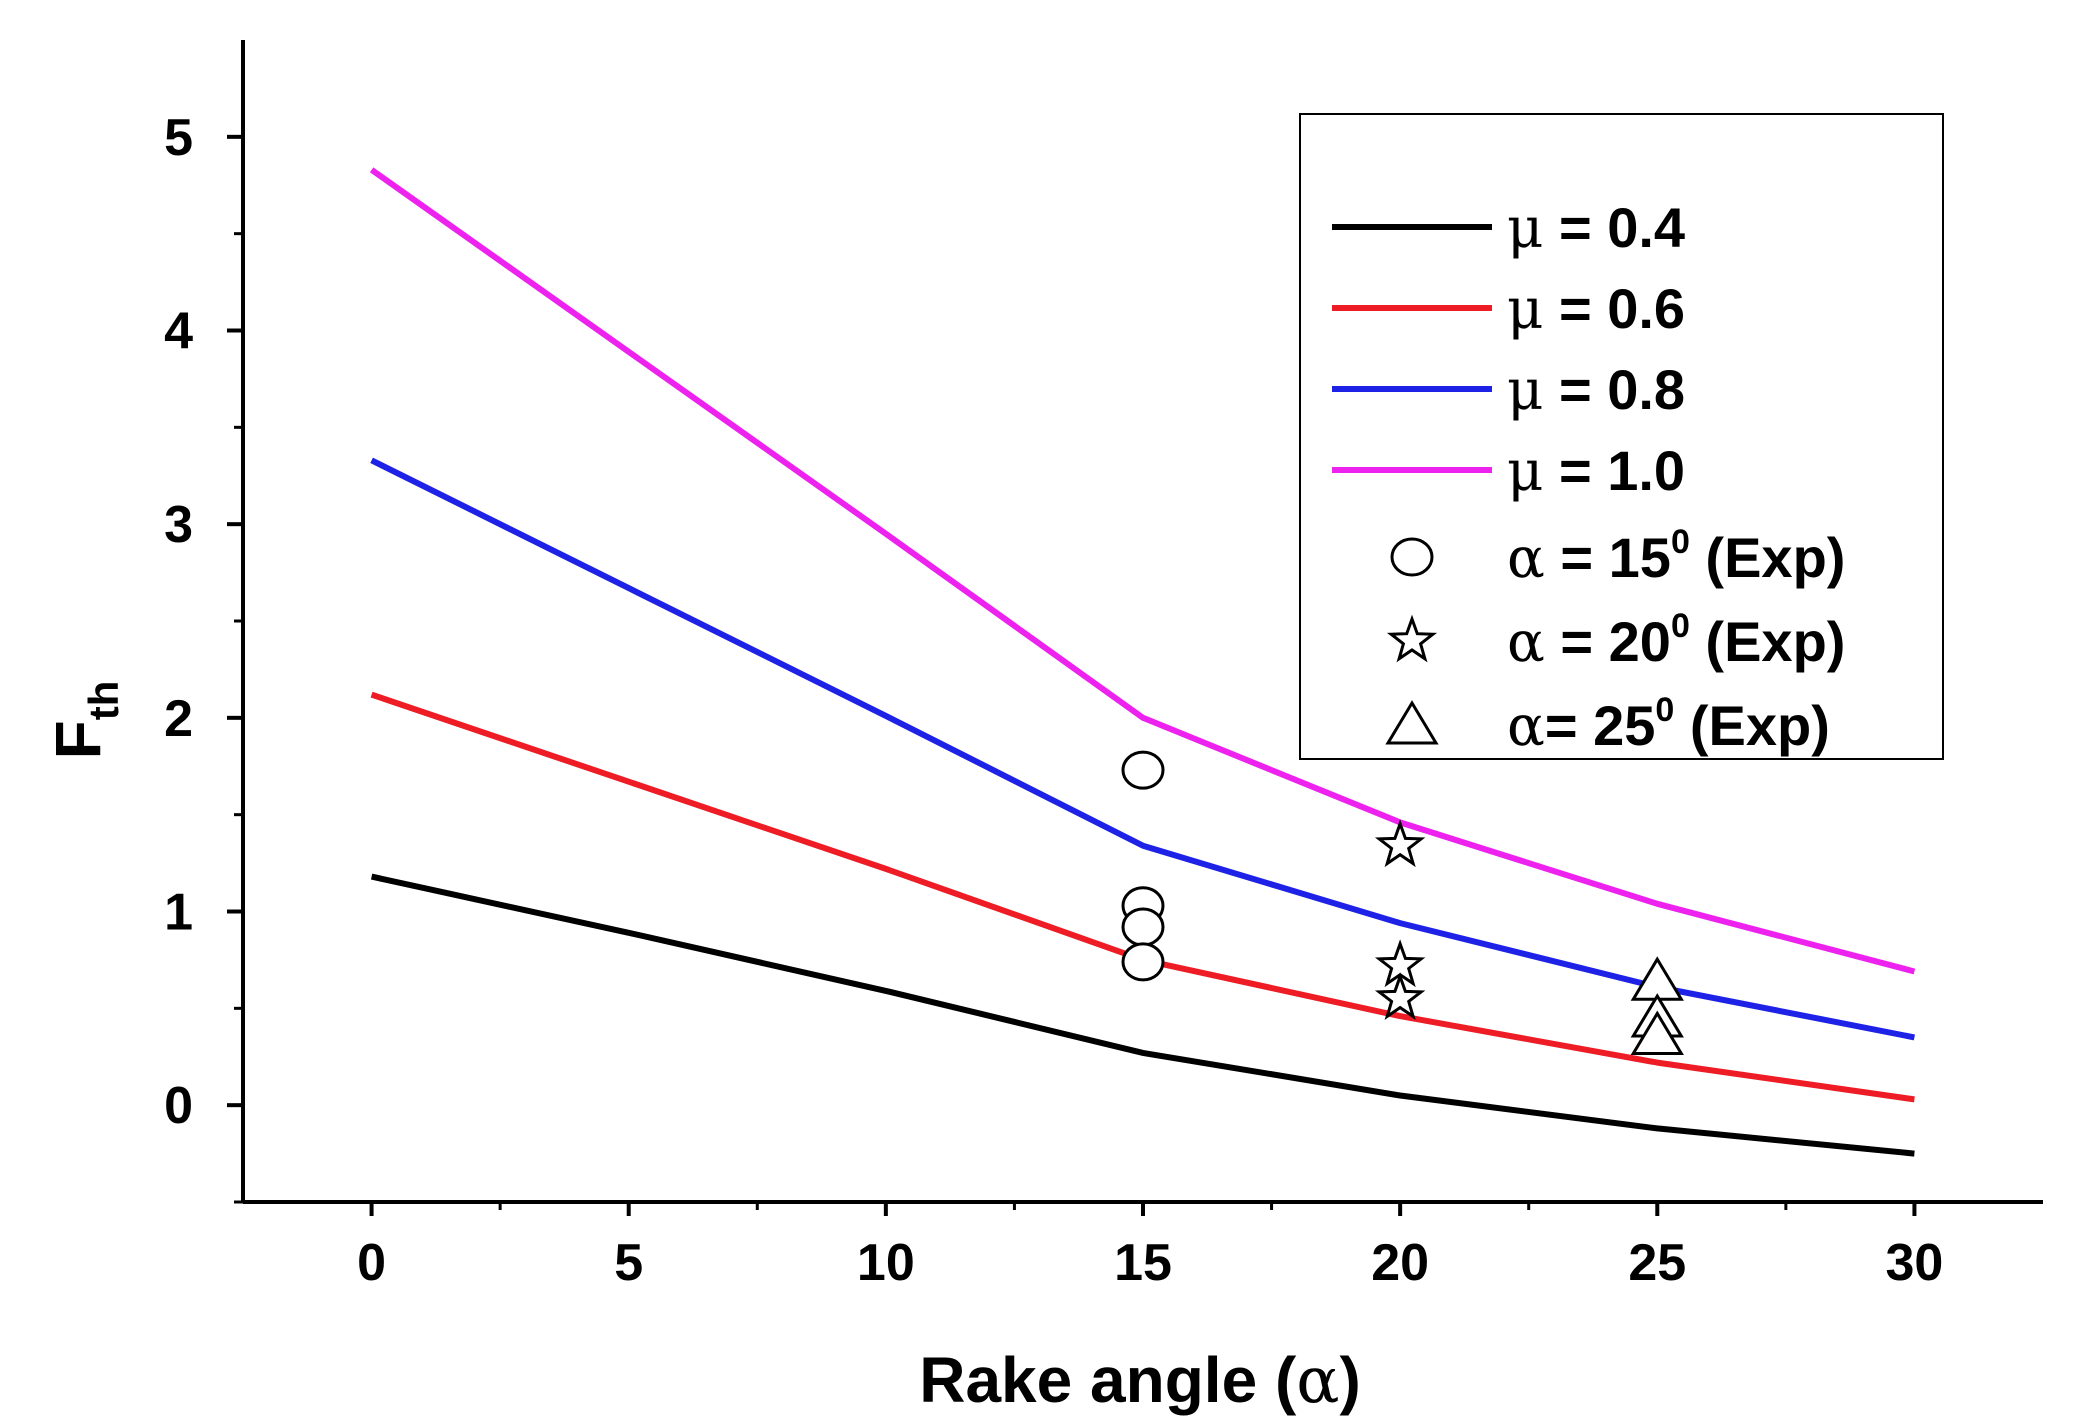 The width and height of the screenshot is (2090, 1428). What do you see at coordinates (886, 1263) in the screenshot?
I see `x-tick-label: 10` at bounding box center [886, 1263].